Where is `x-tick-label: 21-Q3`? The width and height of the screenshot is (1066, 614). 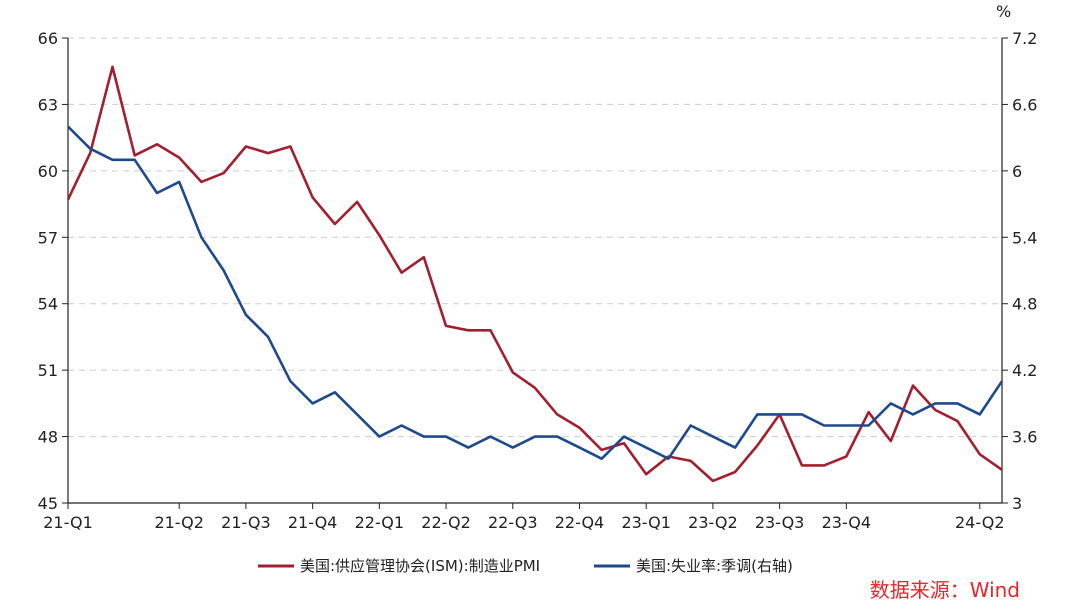 x-tick-label: 21-Q3 is located at coordinates (246, 522).